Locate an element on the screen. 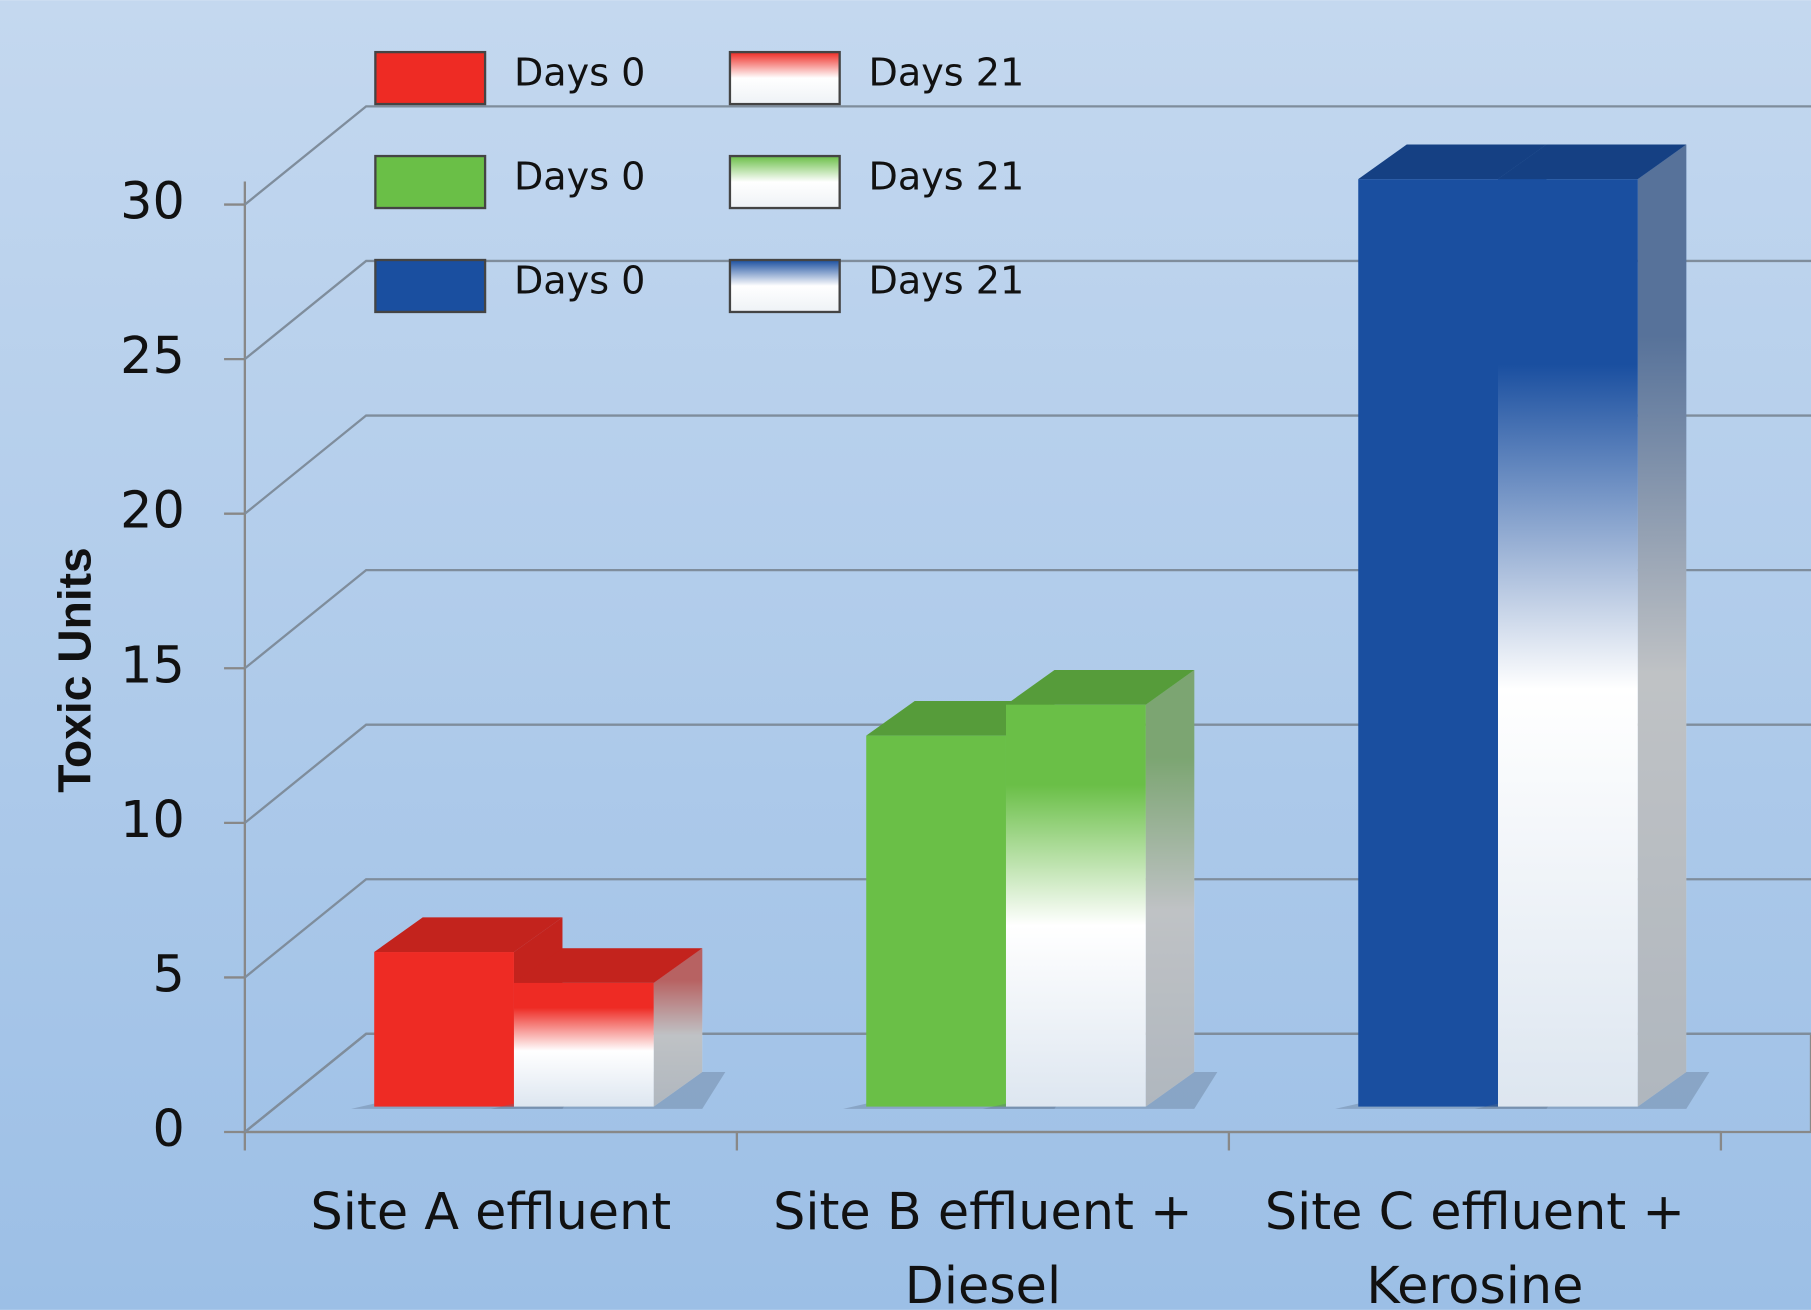  y-tick-label: 30 is located at coordinates (152, 201).